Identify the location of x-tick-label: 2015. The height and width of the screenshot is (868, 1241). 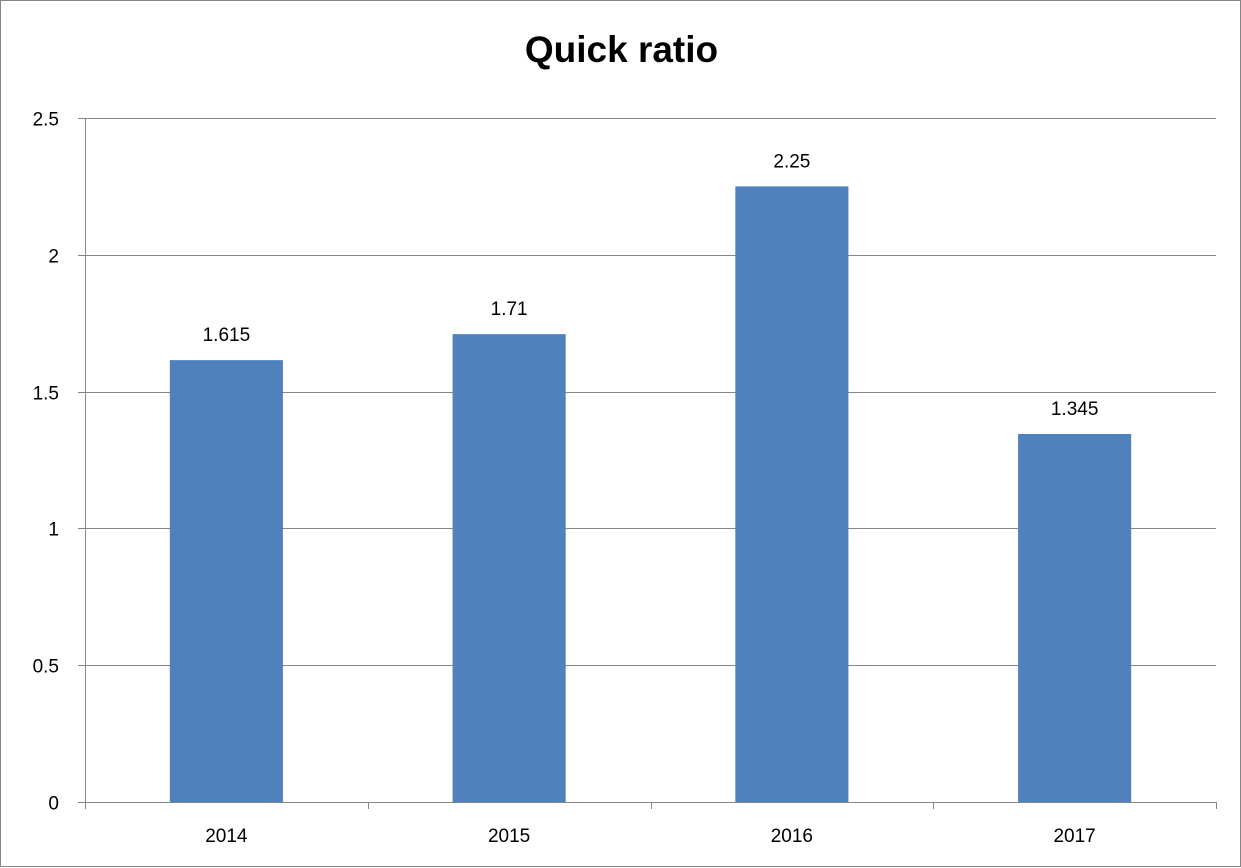
(509, 836).